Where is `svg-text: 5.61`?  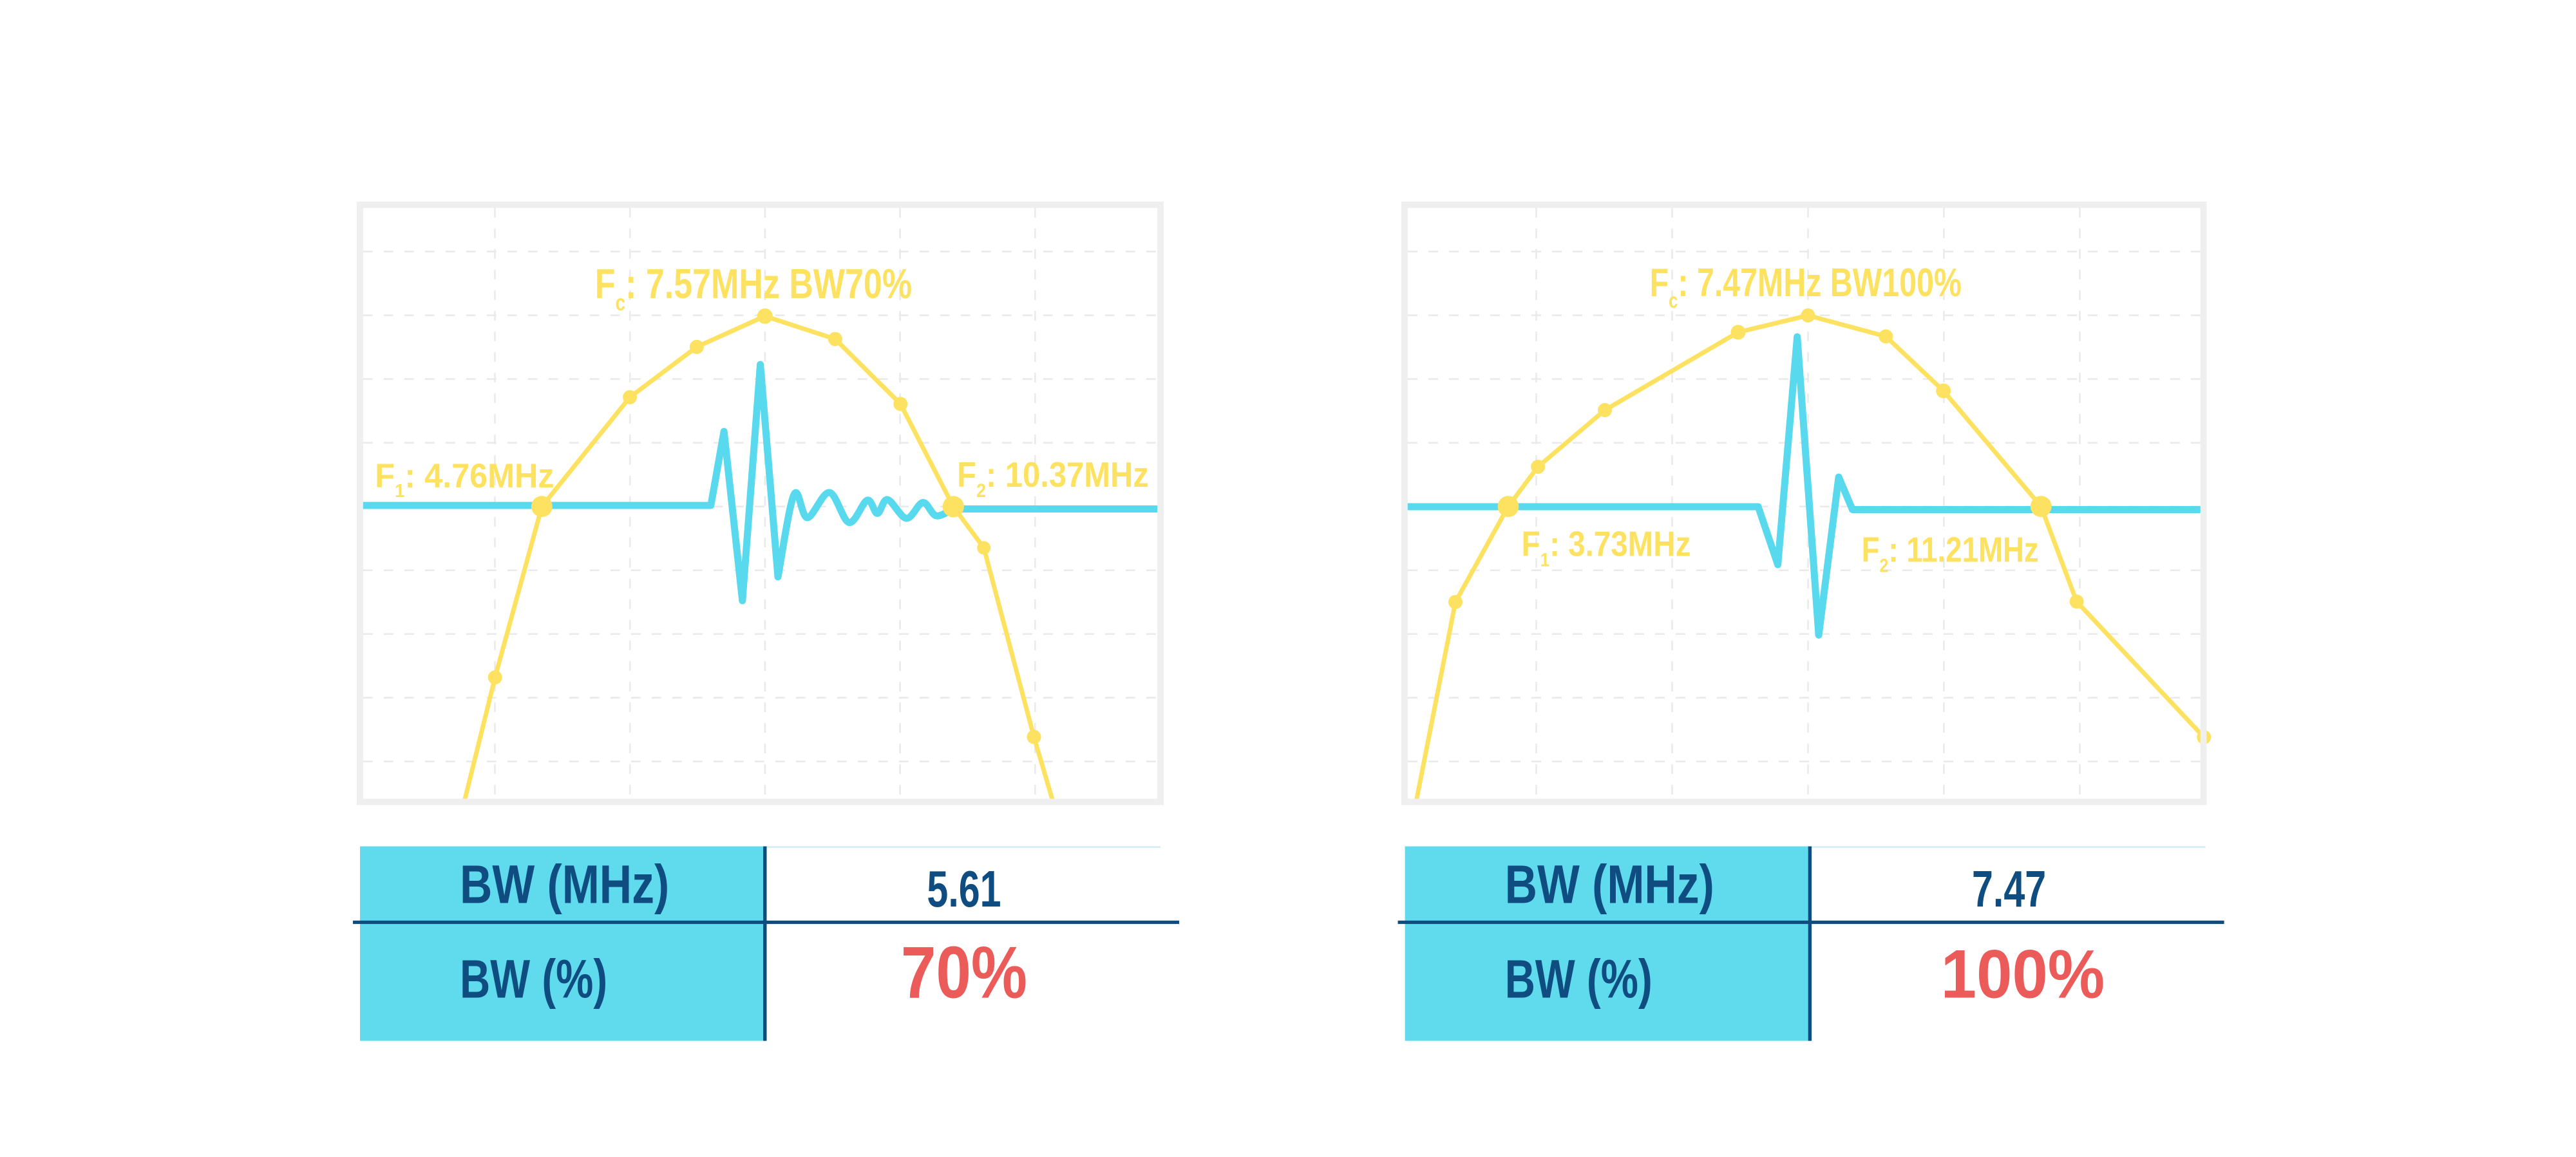 svg-text: 5.61 is located at coordinates (964, 888).